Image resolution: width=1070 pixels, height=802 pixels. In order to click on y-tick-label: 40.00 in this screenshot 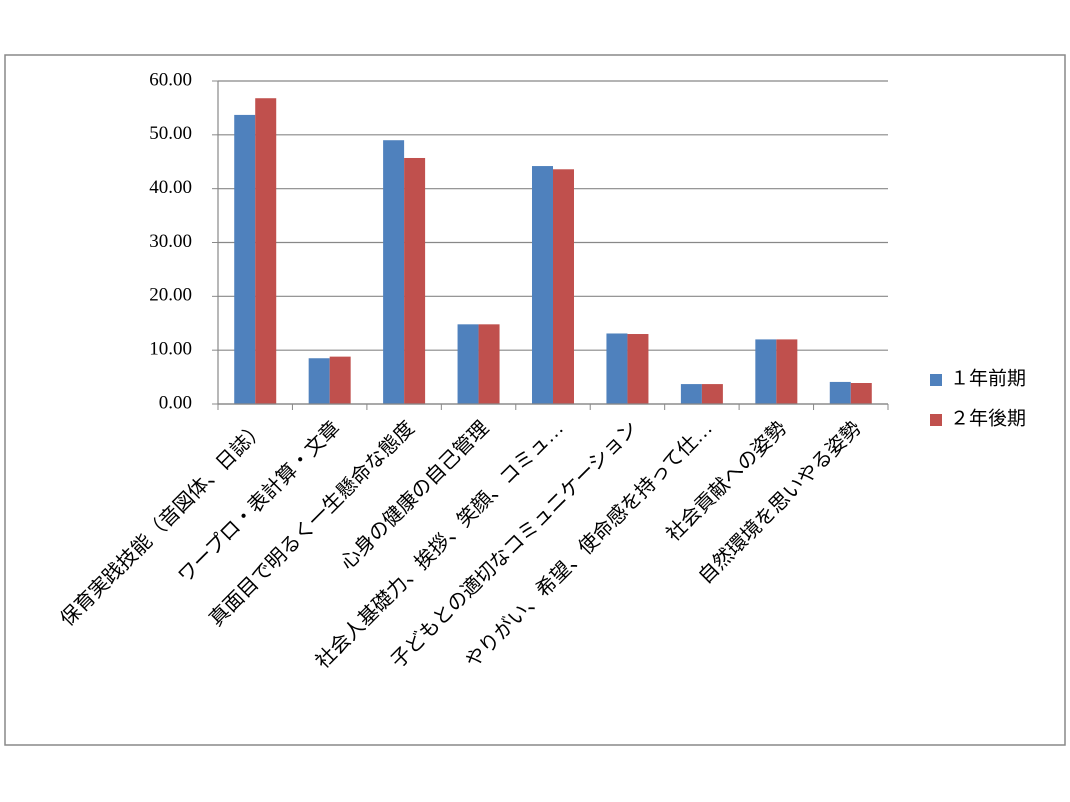, I will do `click(170, 187)`.